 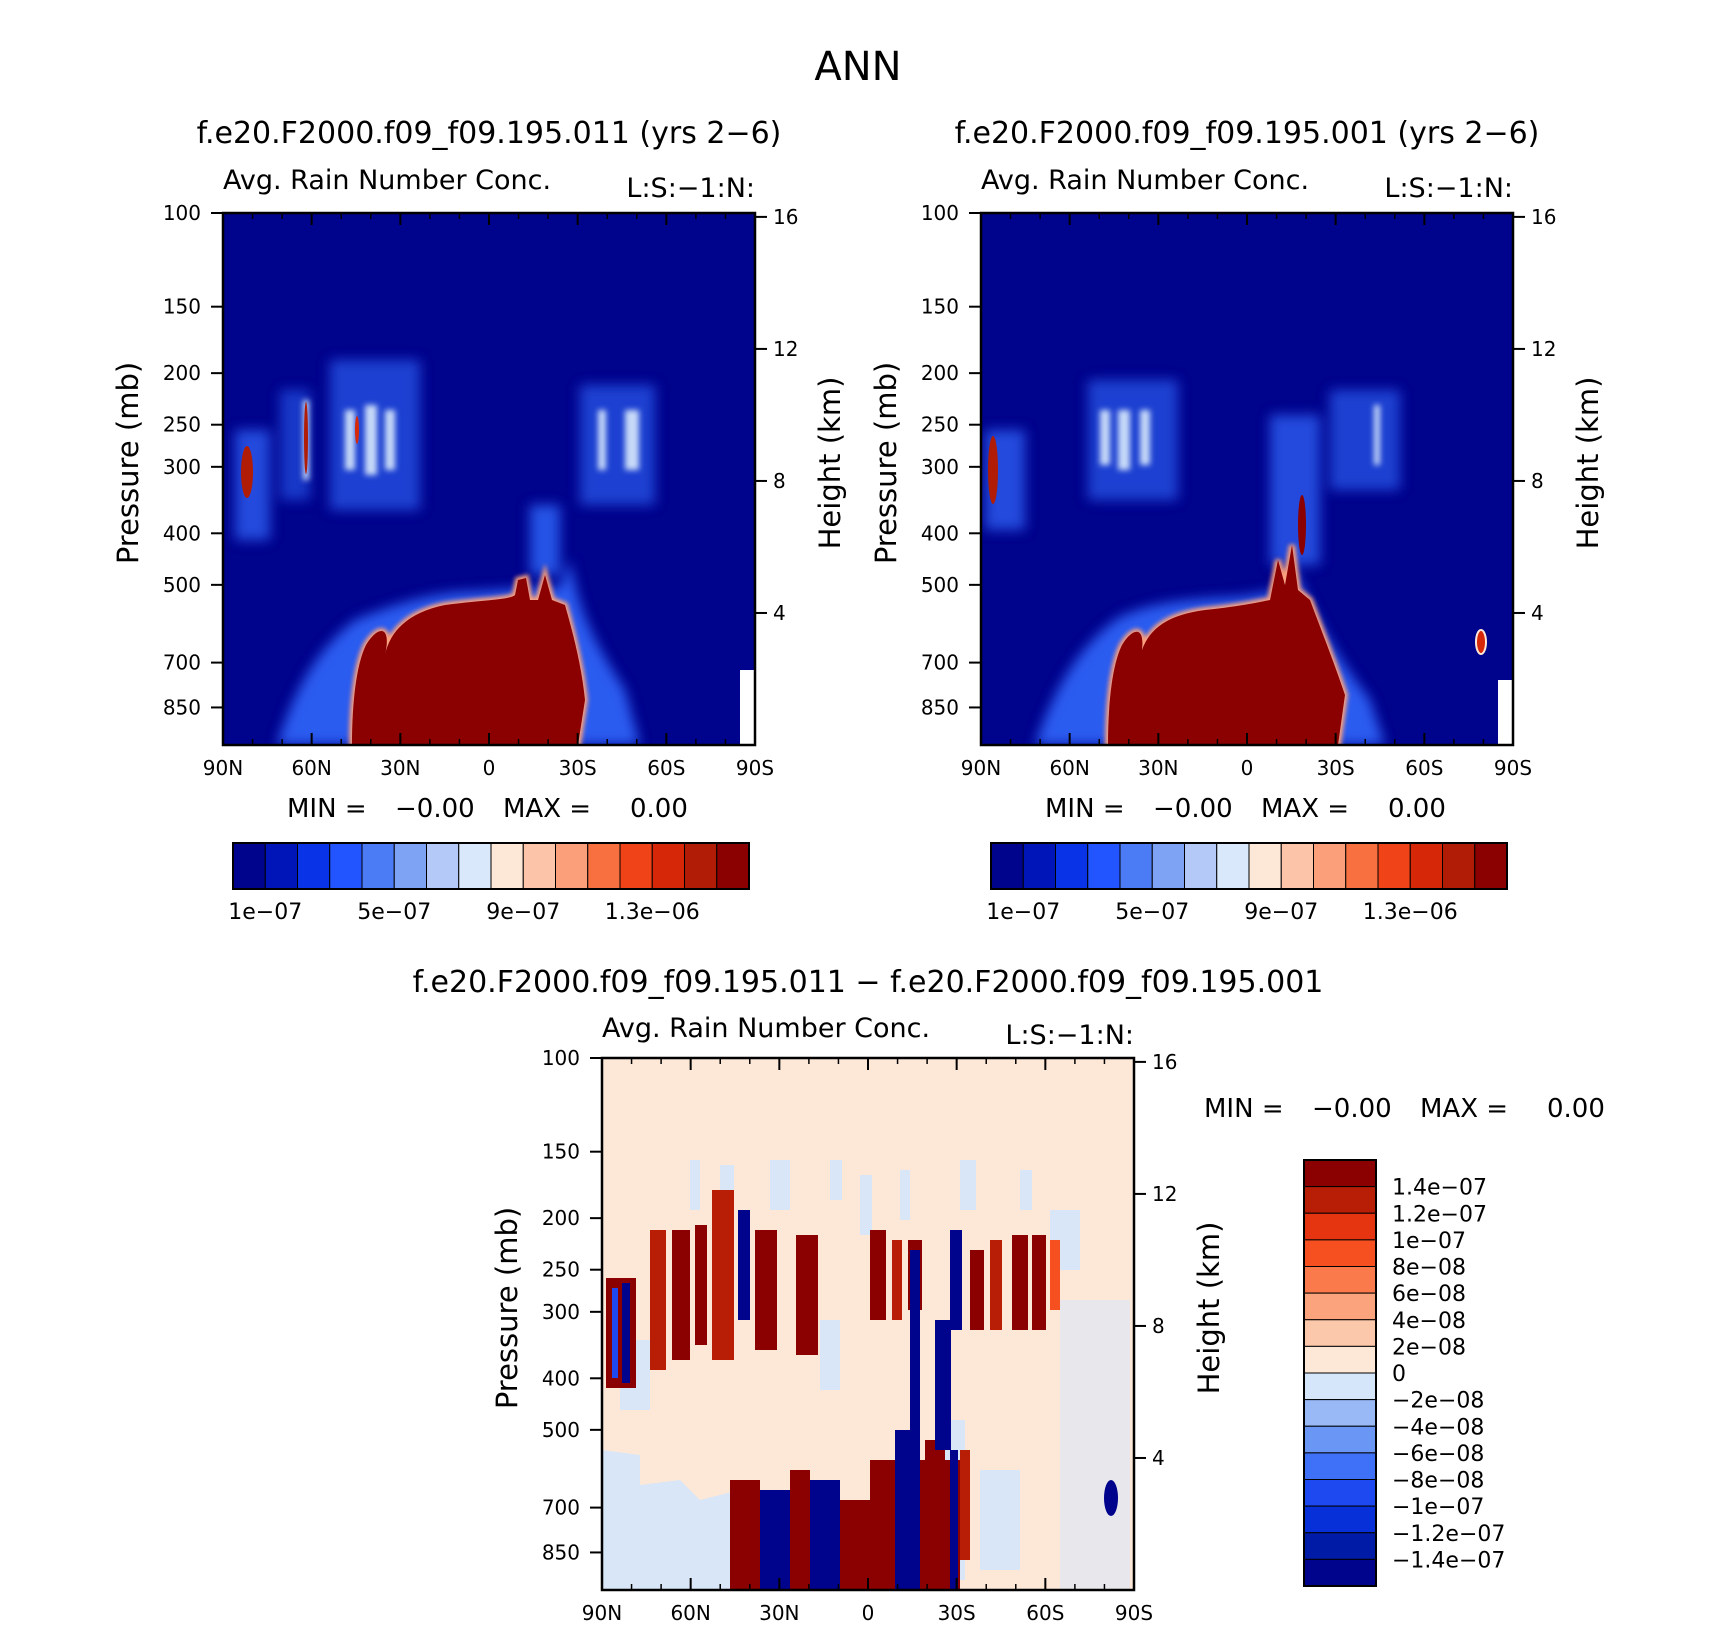 I want to click on panel-1-colorbar: 1e−07 5e−07 9e−07 1.3e−06, so click(x=489, y=883).